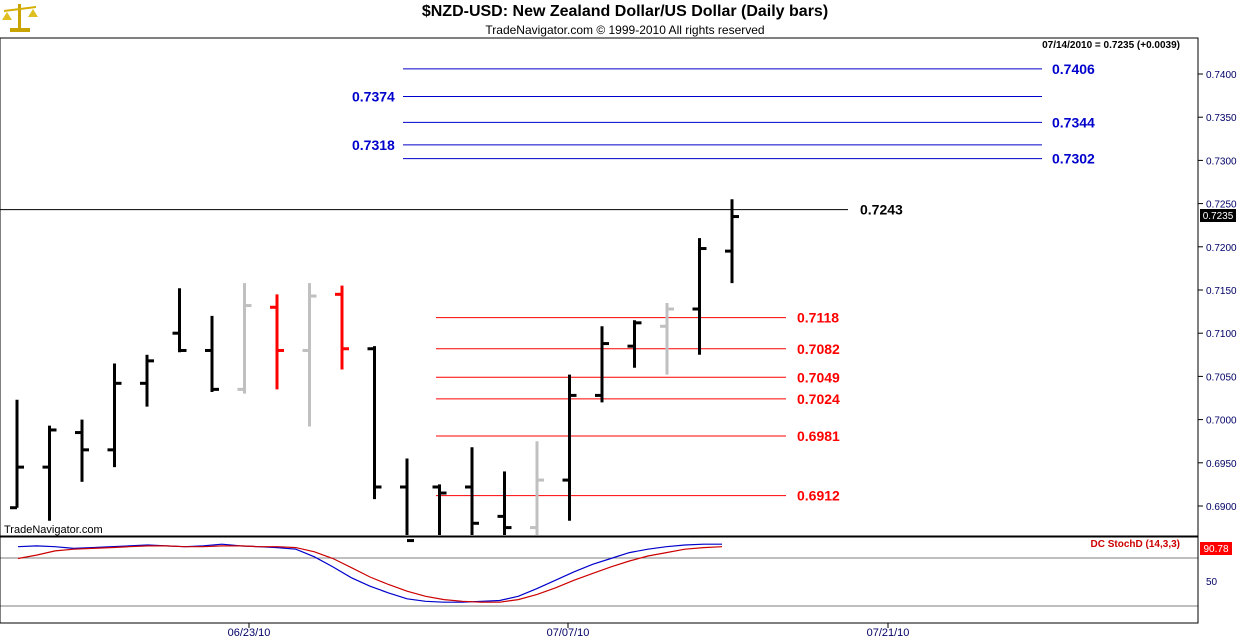 The width and height of the screenshot is (1250, 643). I want to click on date-tick-label: 06/23/10, so click(249, 633).